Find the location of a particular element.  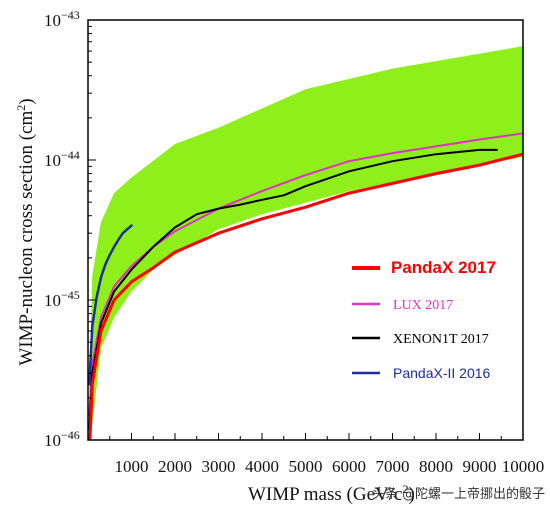

y-tick-label: 10−44 is located at coordinates (62, 159).